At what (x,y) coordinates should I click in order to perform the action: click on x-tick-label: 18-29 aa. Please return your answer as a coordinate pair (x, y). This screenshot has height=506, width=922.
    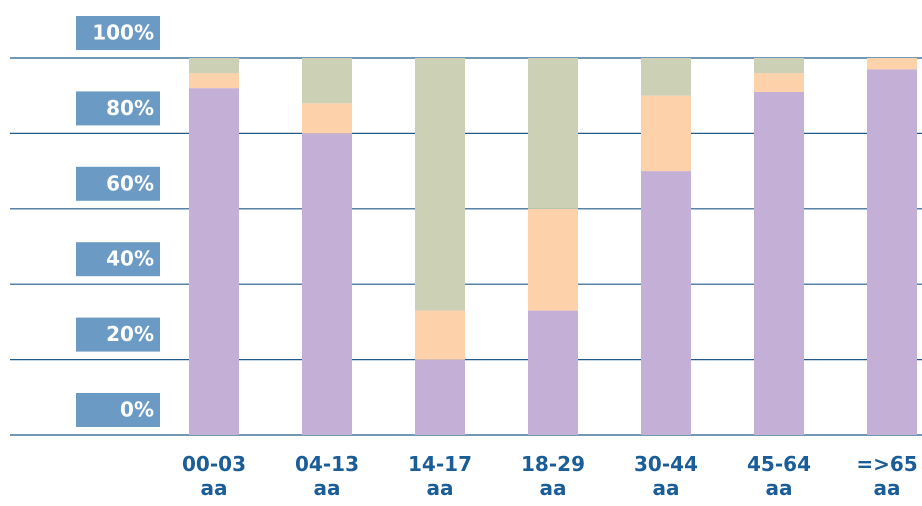
    Looking at the image, I should click on (553, 476).